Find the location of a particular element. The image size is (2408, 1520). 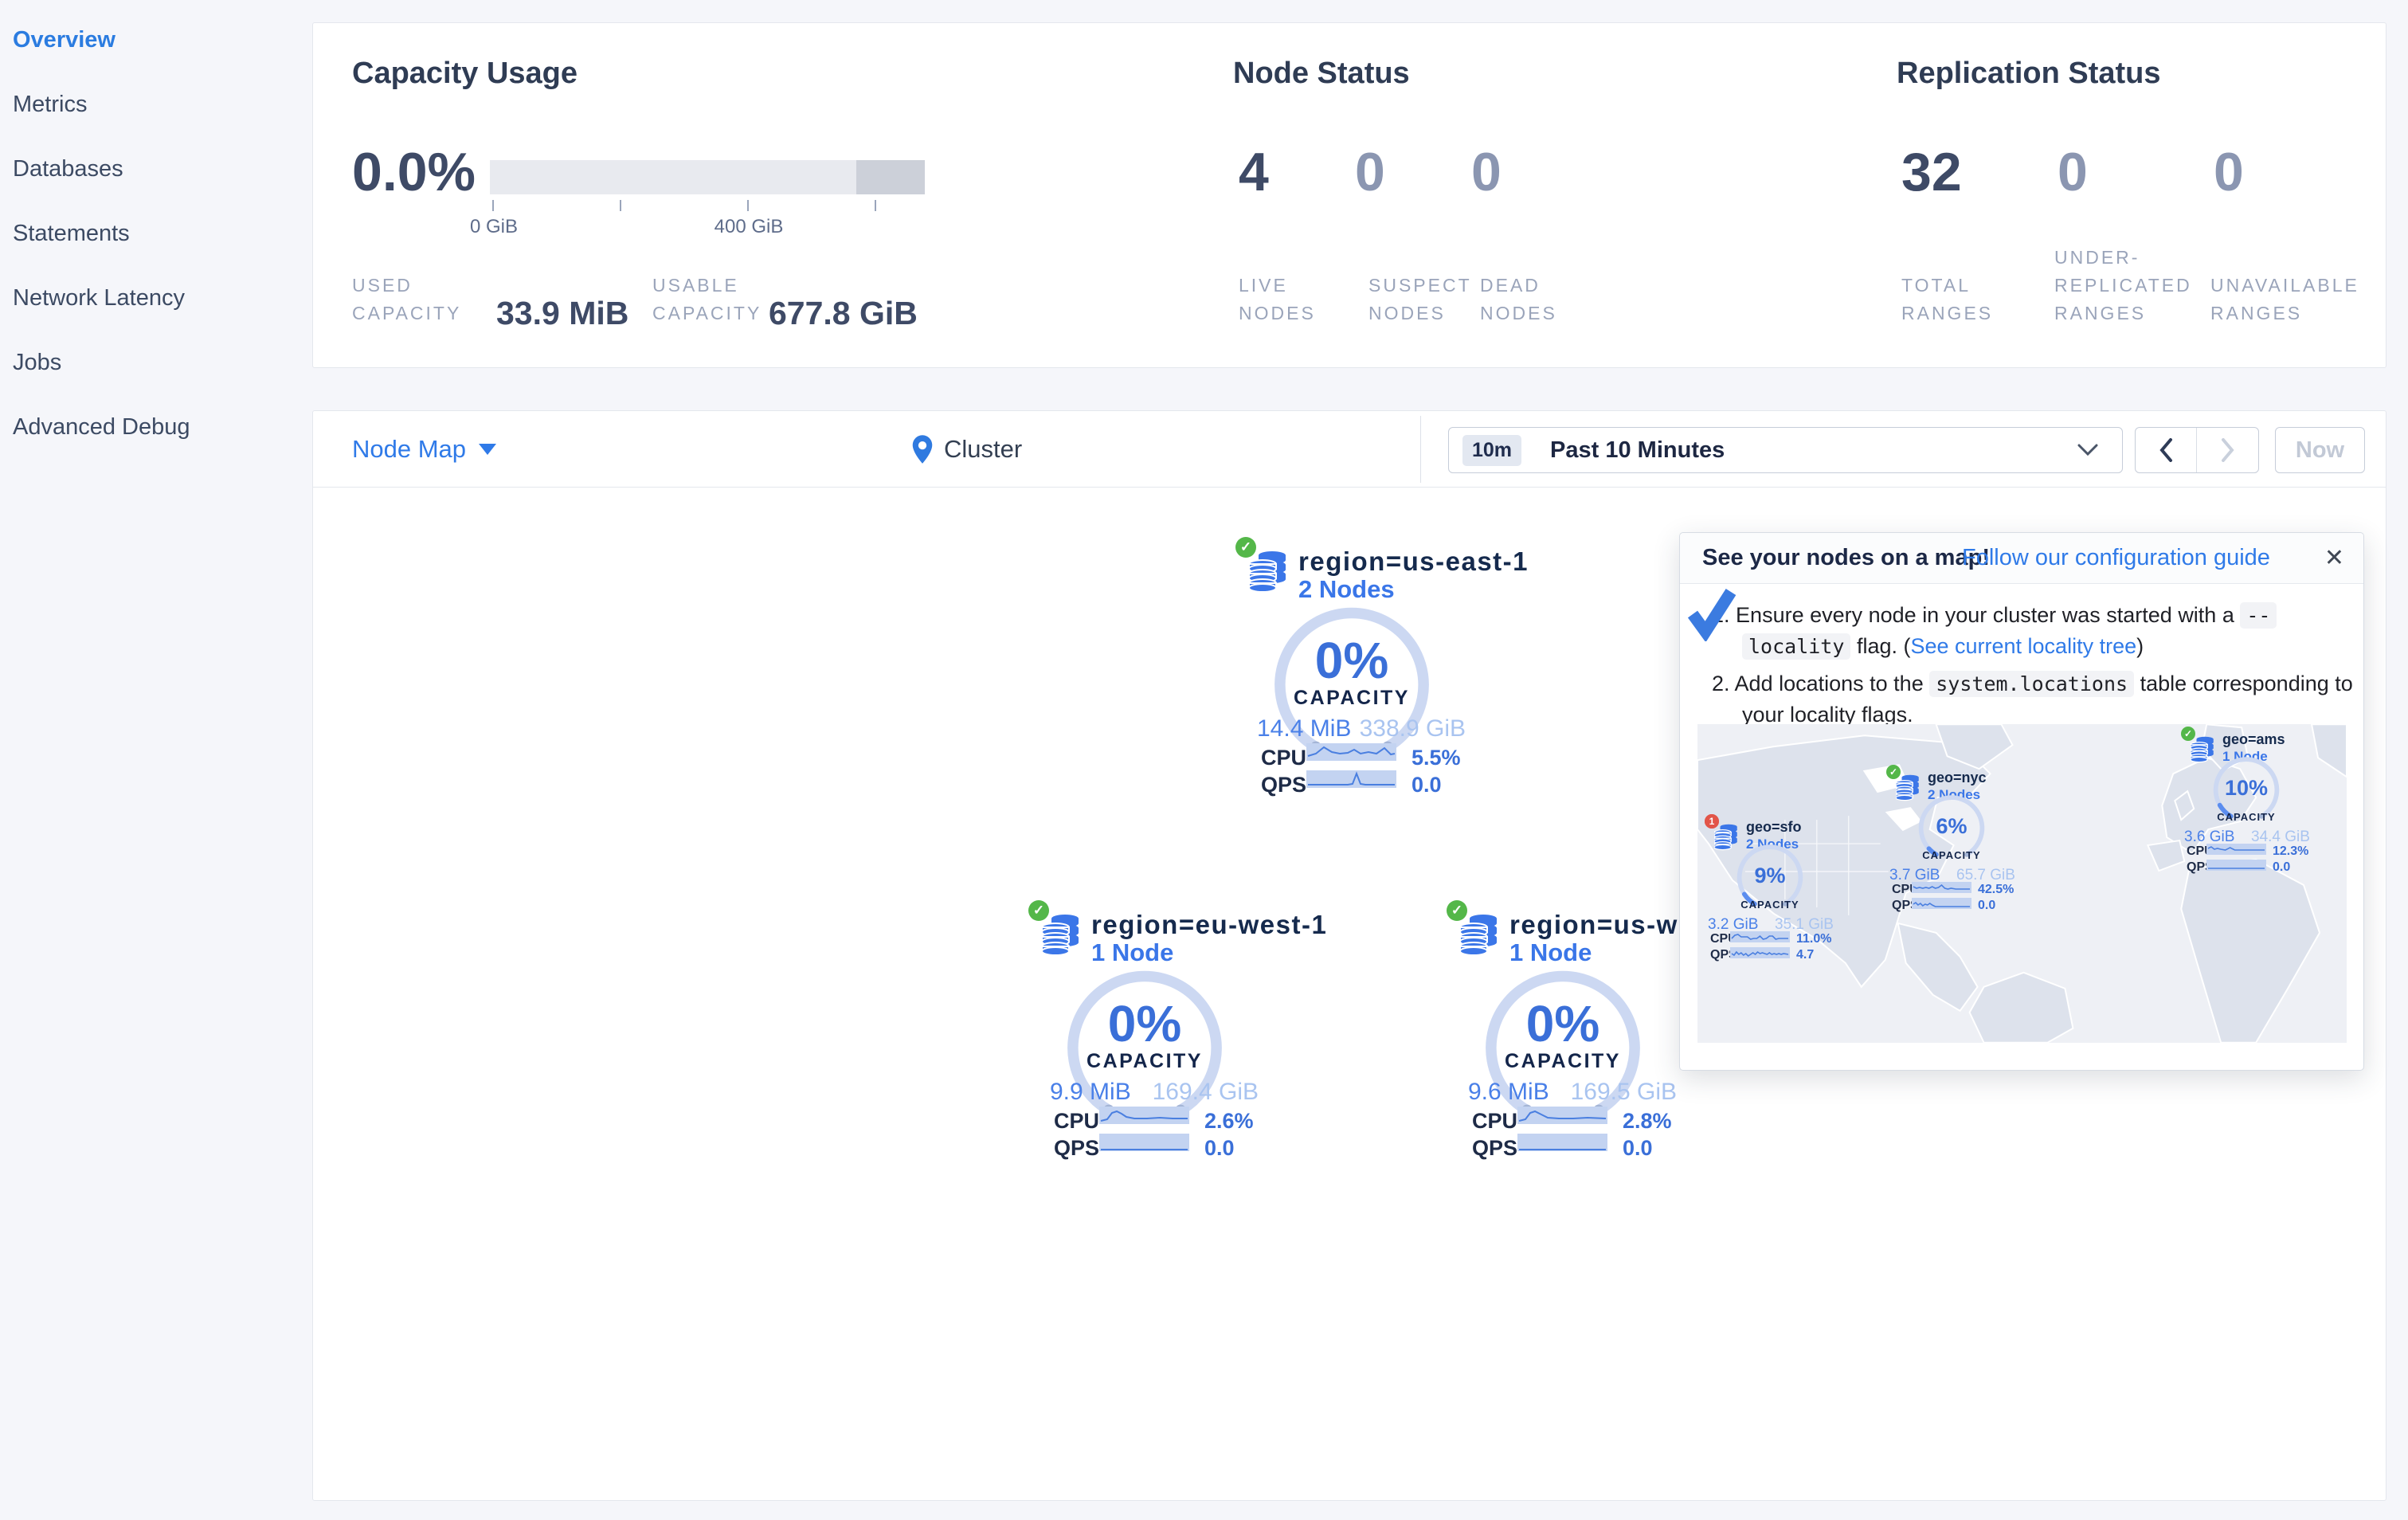

view-selector-dropdown: Node Map is located at coordinates (425, 449).